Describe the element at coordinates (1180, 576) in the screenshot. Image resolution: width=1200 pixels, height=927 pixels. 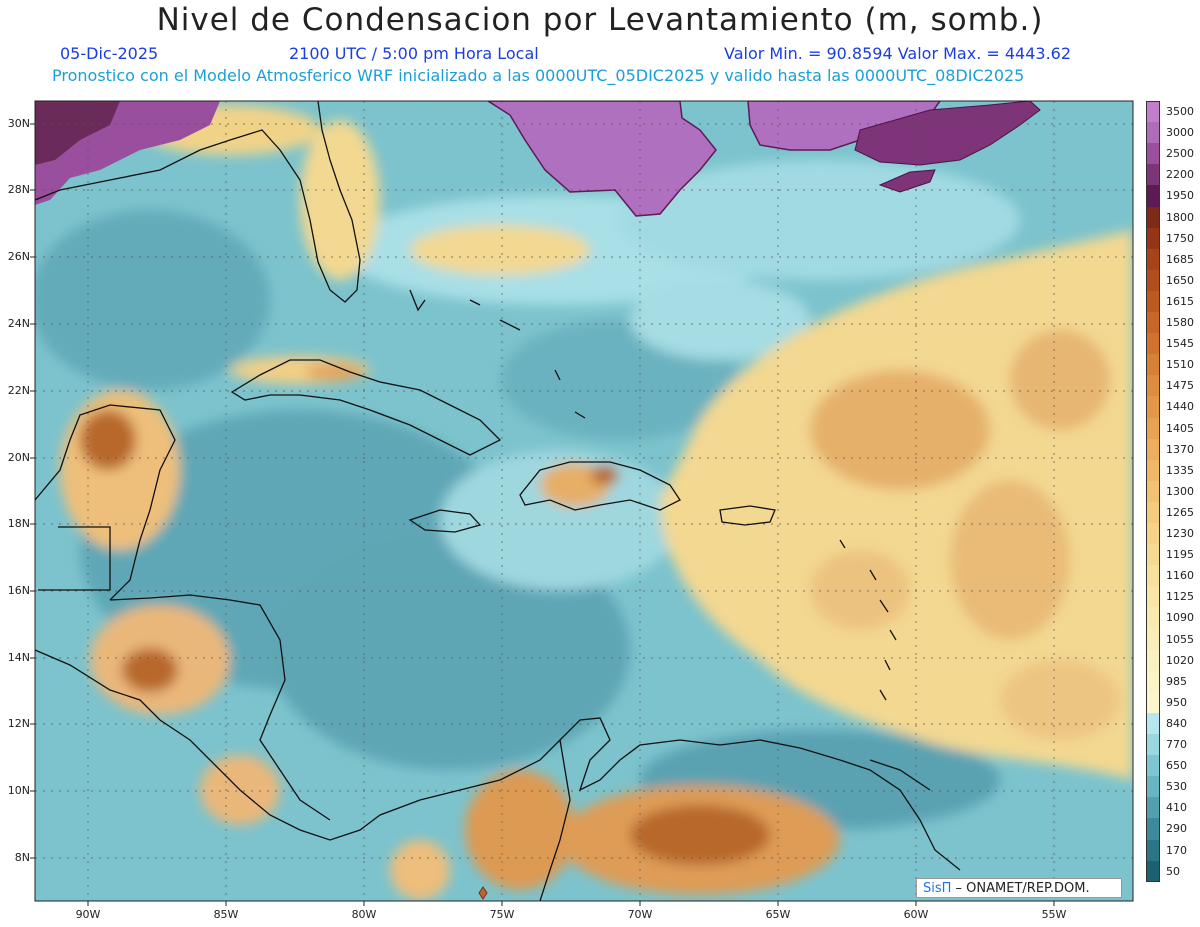
I see `colorbar-label: 1160` at that location.